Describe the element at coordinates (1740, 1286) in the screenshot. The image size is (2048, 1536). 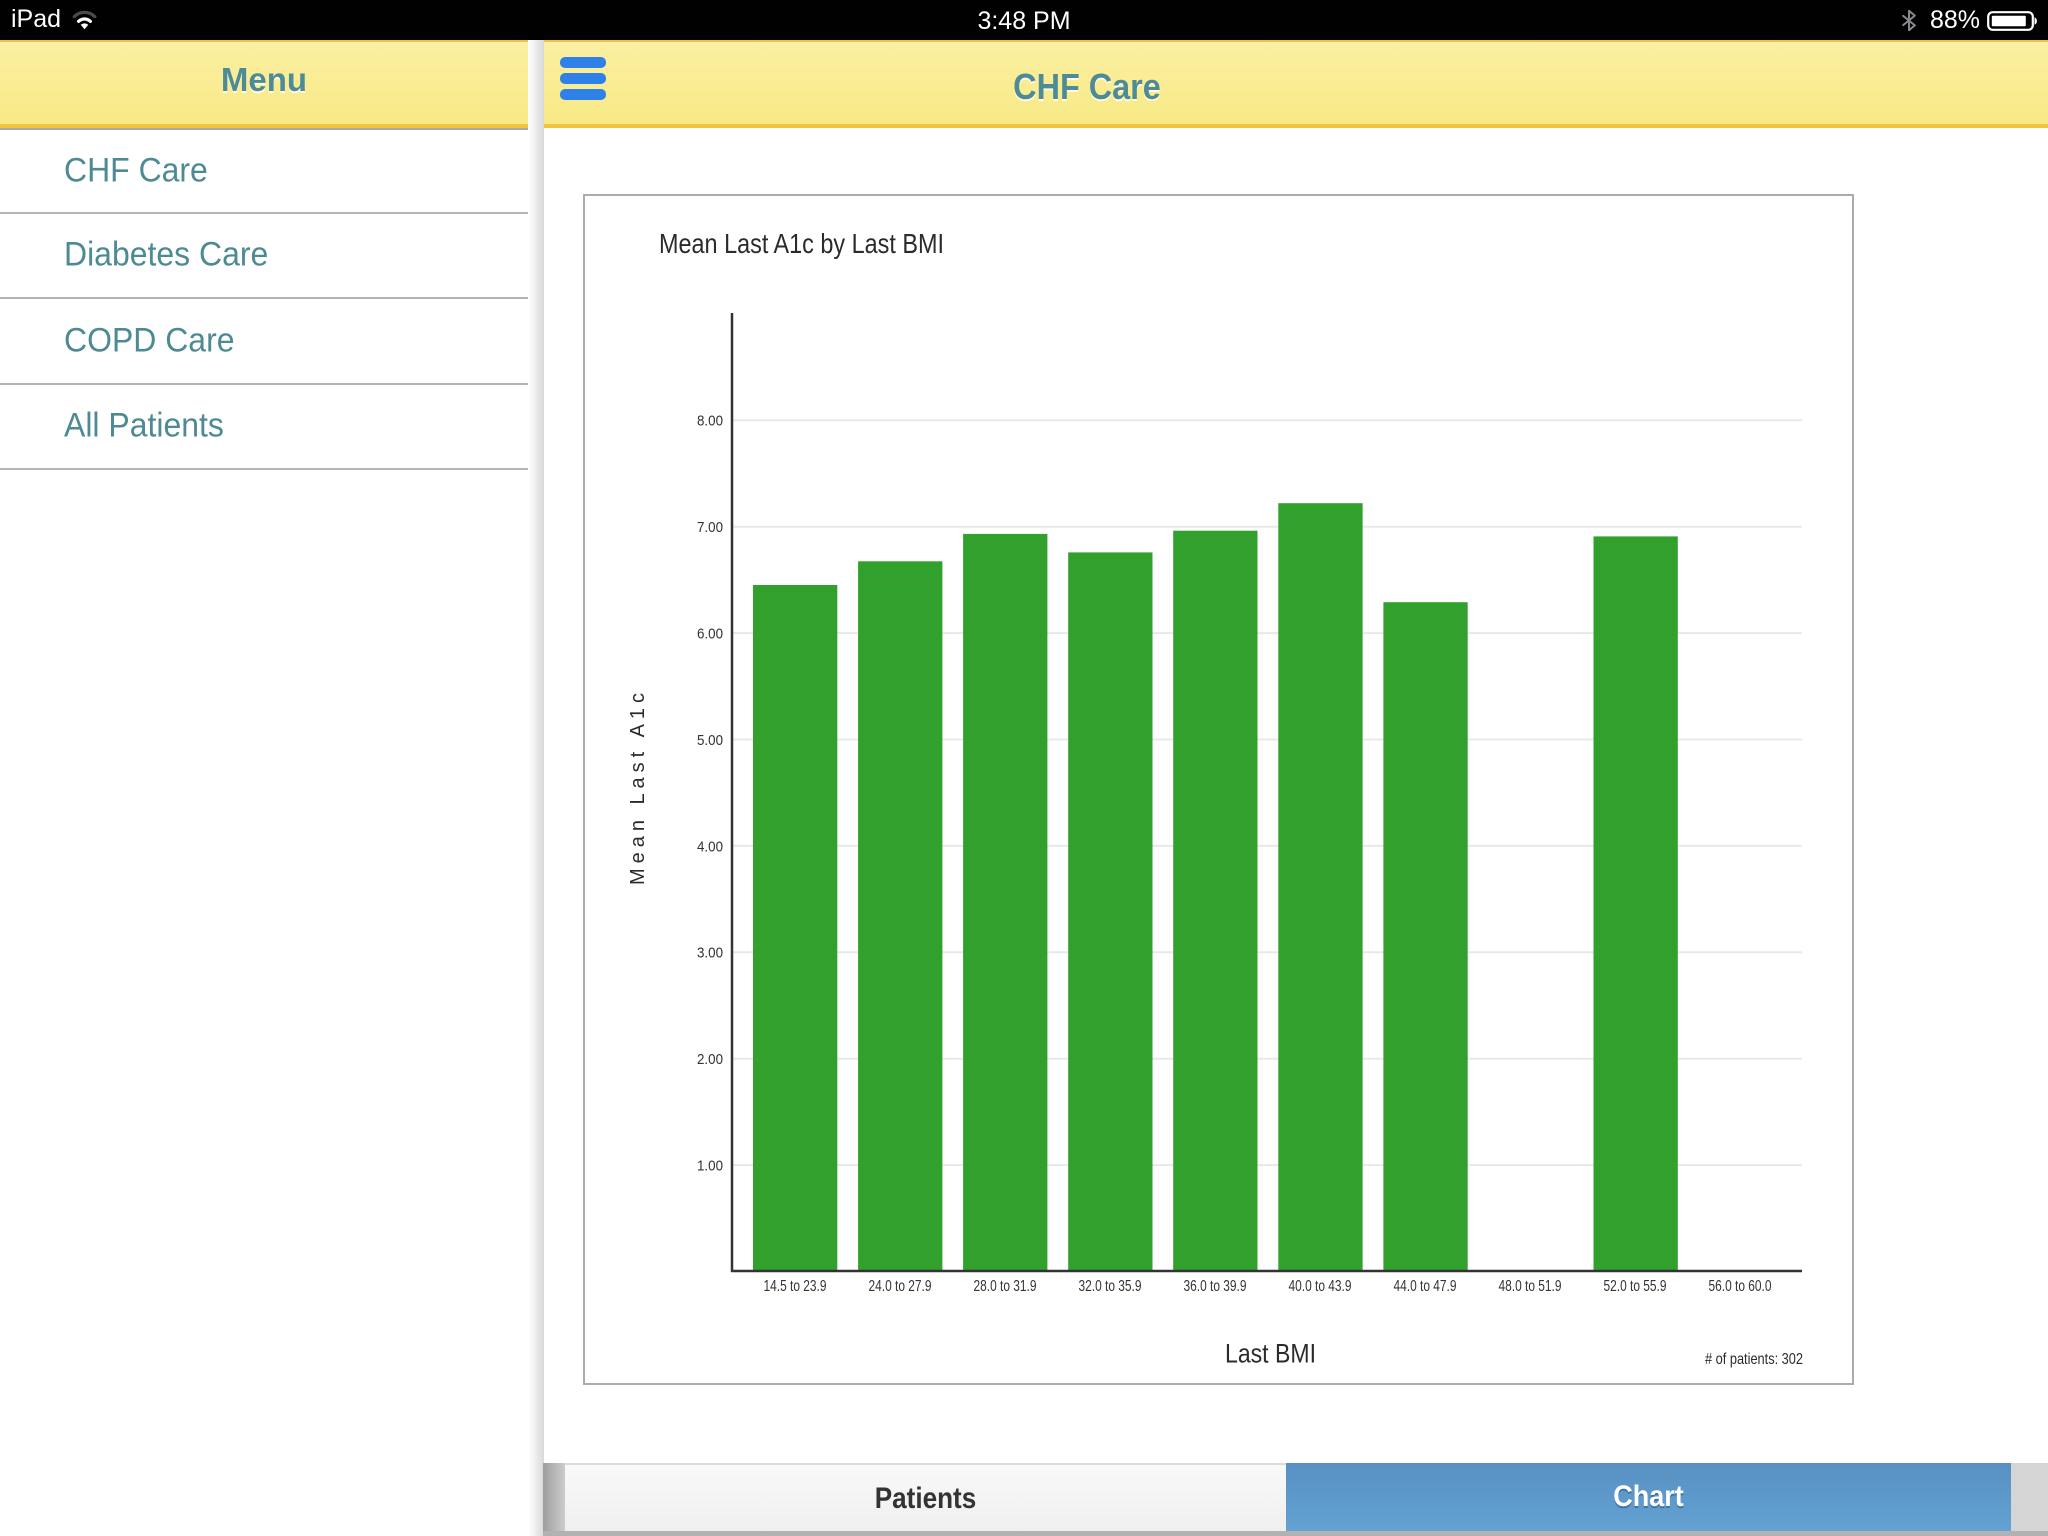
I see `svg-text: 56.0 to 60.0` at that location.